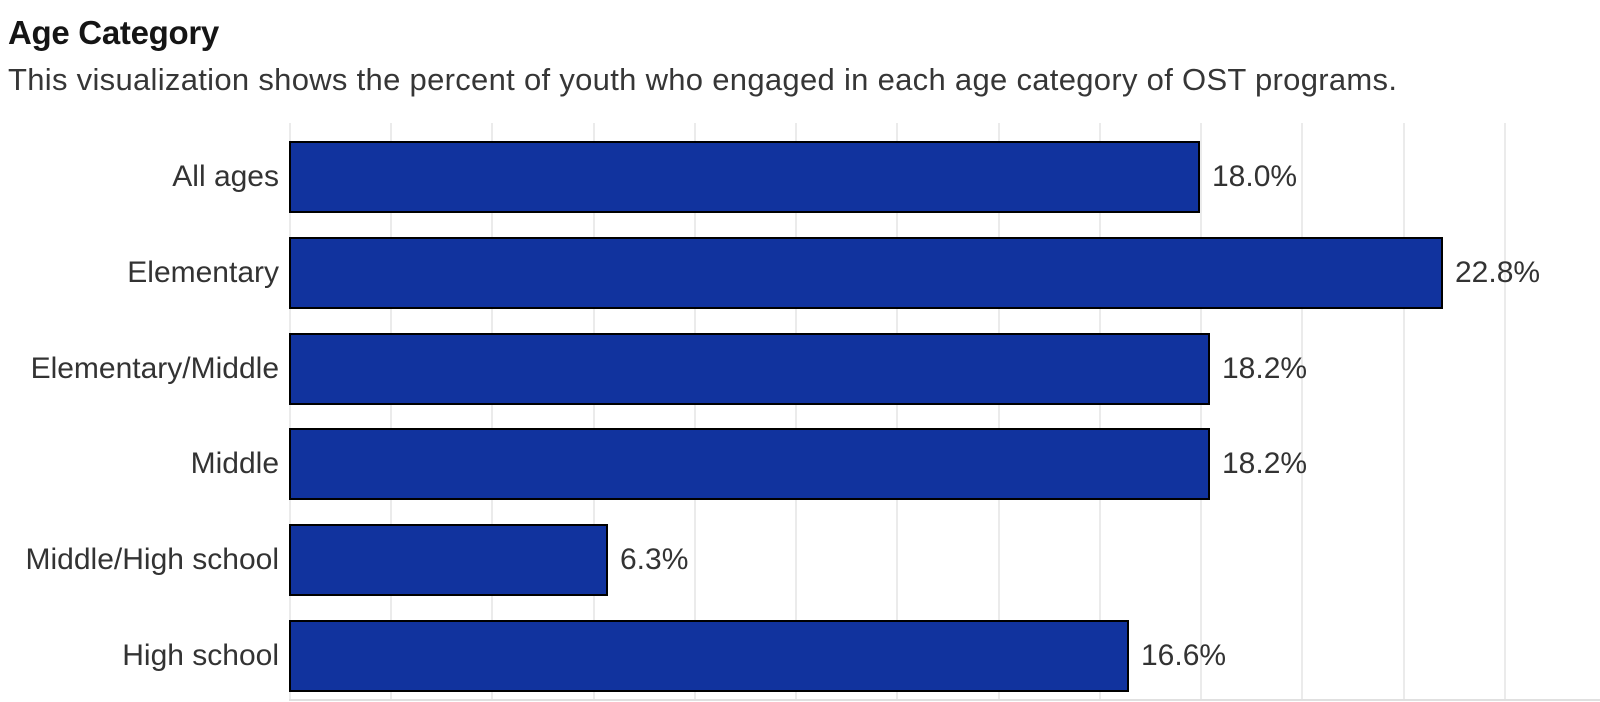 The width and height of the screenshot is (1600, 702). I want to click on bar-middle-high-school, so click(448, 560).